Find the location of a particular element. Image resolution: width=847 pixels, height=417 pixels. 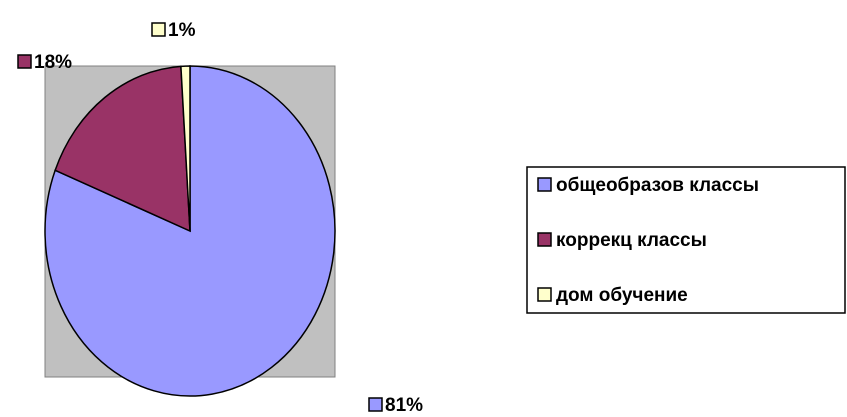

legend-label: коррекц классы is located at coordinates (631, 240).